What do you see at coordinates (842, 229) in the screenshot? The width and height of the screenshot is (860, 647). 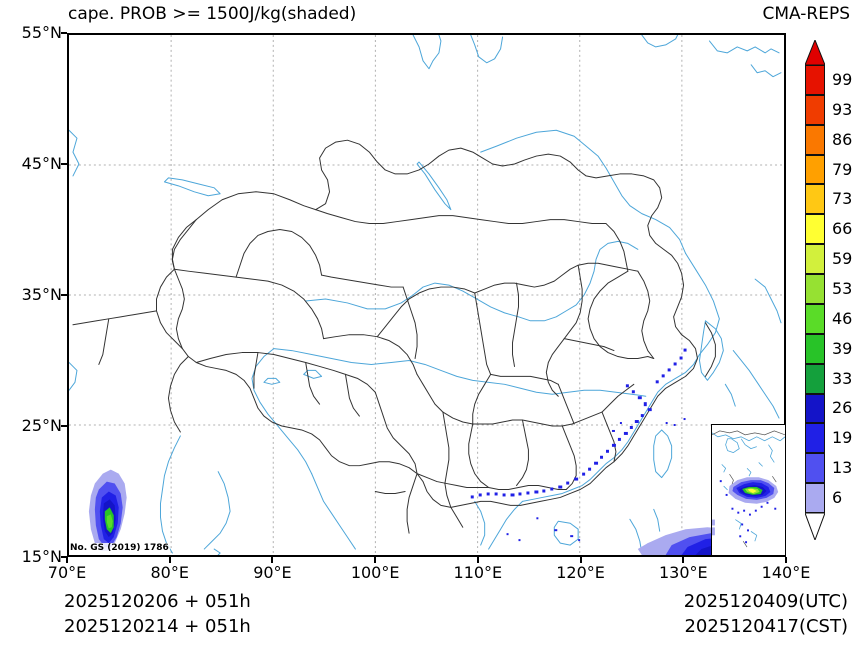 I see `colorbar-tick-label: 66` at bounding box center [842, 229].